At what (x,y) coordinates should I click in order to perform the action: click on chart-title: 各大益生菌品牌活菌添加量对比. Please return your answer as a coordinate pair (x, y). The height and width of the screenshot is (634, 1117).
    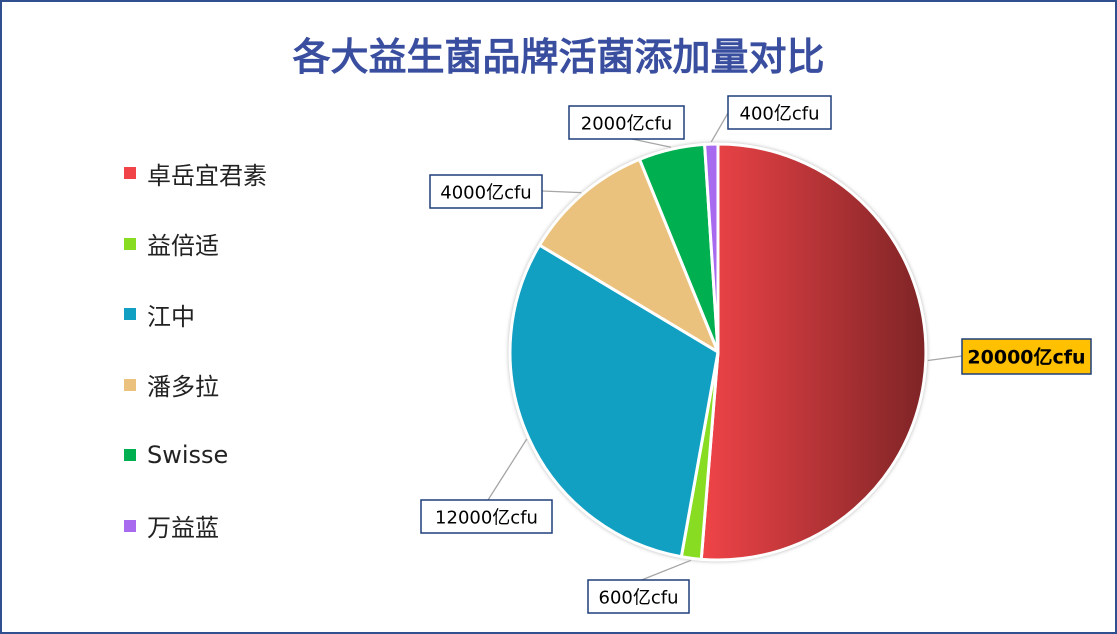
    Looking at the image, I should click on (558, 57).